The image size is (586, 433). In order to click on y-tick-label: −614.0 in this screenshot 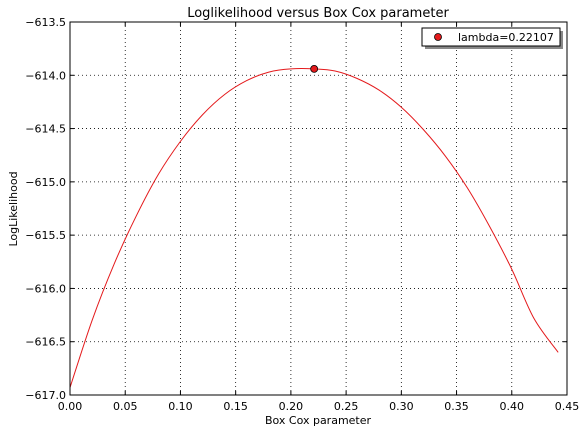, I will do `click(45, 75)`.